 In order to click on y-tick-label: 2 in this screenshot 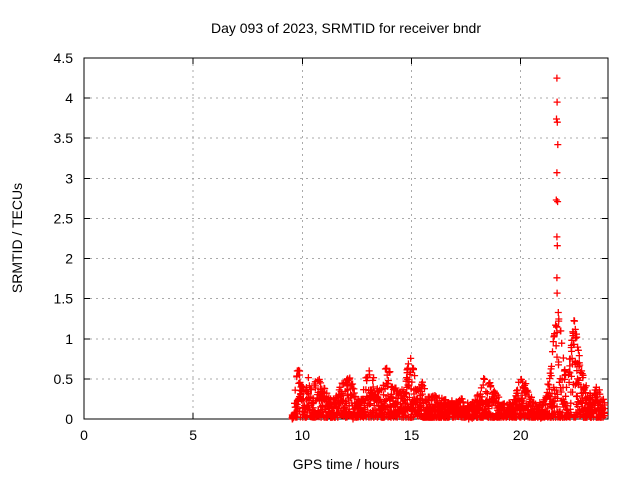, I will do `click(69, 259)`.